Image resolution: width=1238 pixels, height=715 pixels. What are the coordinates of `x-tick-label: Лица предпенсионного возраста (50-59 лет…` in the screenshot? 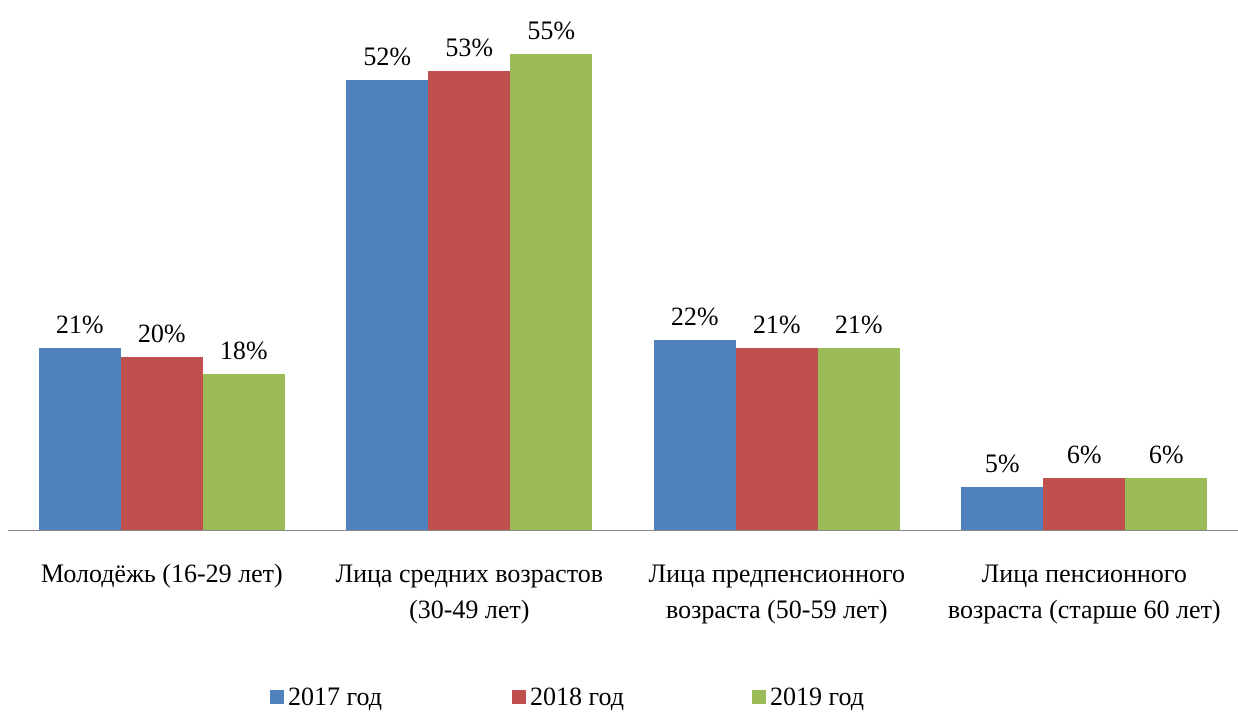 It's located at (776, 591).